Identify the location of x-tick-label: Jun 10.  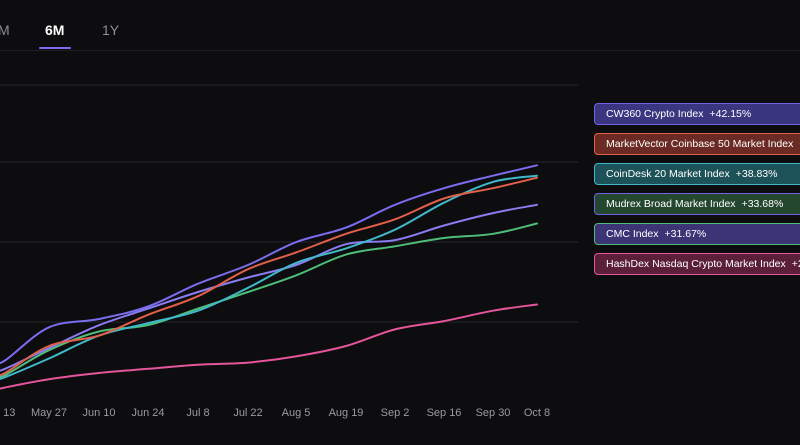
(98, 413).